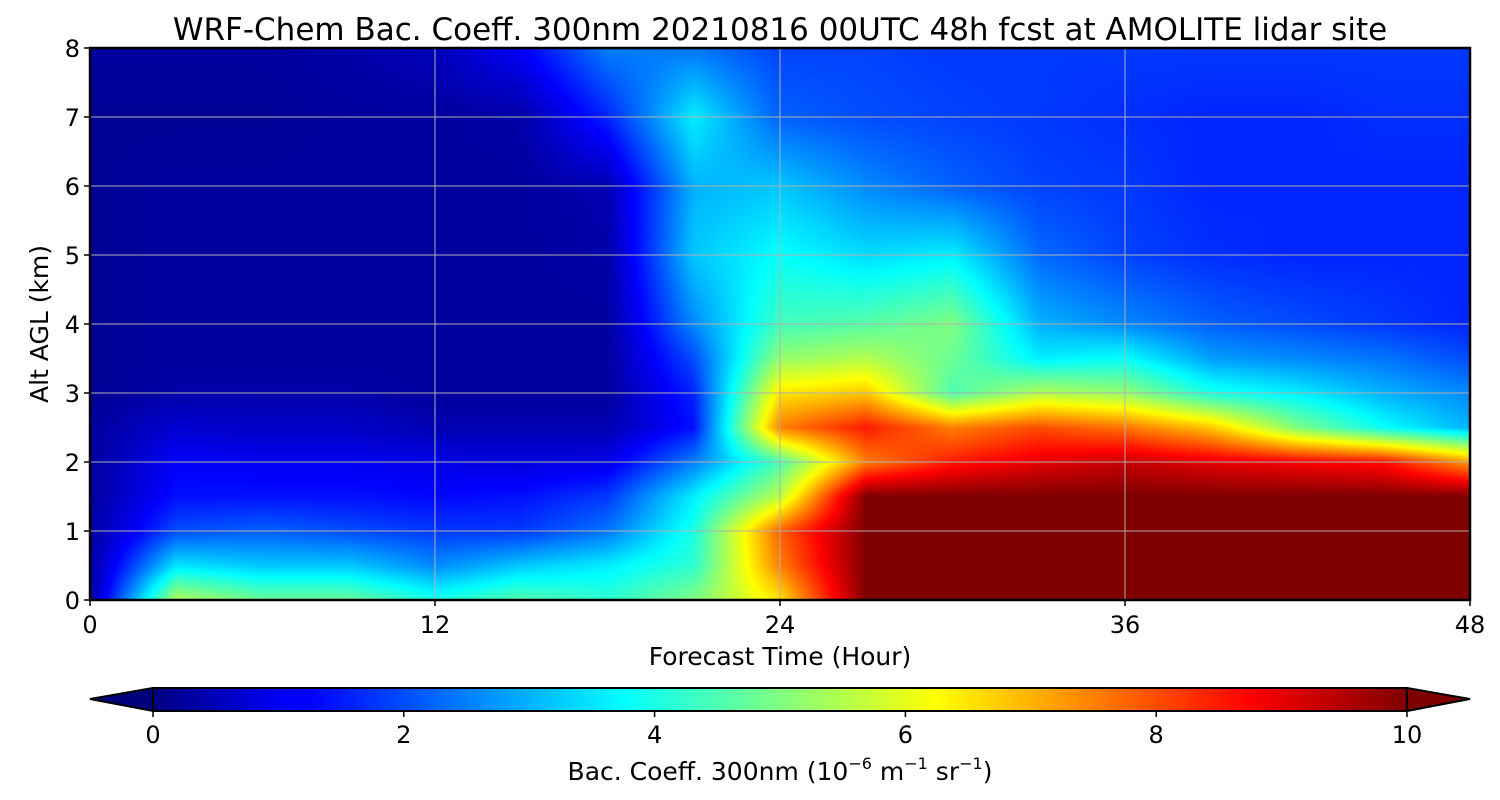 The image size is (1500, 800). Describe the element at coordinates (72, 256) in the screenshot. I see `y-tick-label: 5` at that location.